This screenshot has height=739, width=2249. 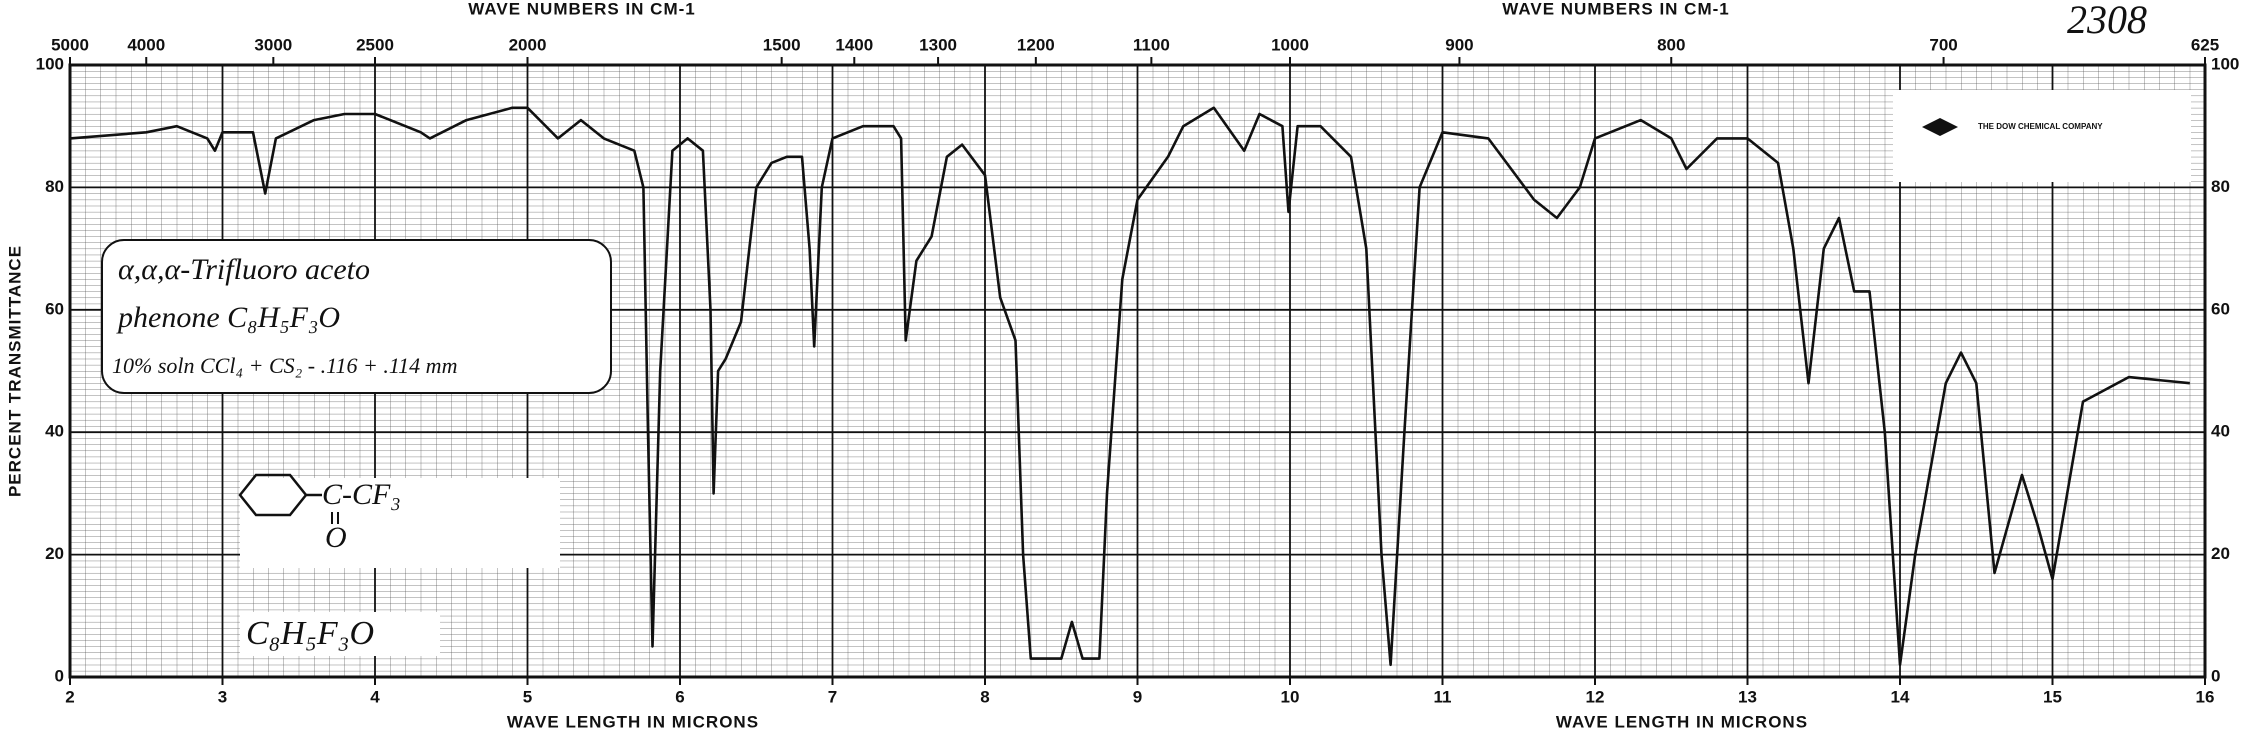 What do you see at coordinates (1443, 696) in the screenshot?
I see `x-tick-label: 11` at bounding box center [1443, 696].